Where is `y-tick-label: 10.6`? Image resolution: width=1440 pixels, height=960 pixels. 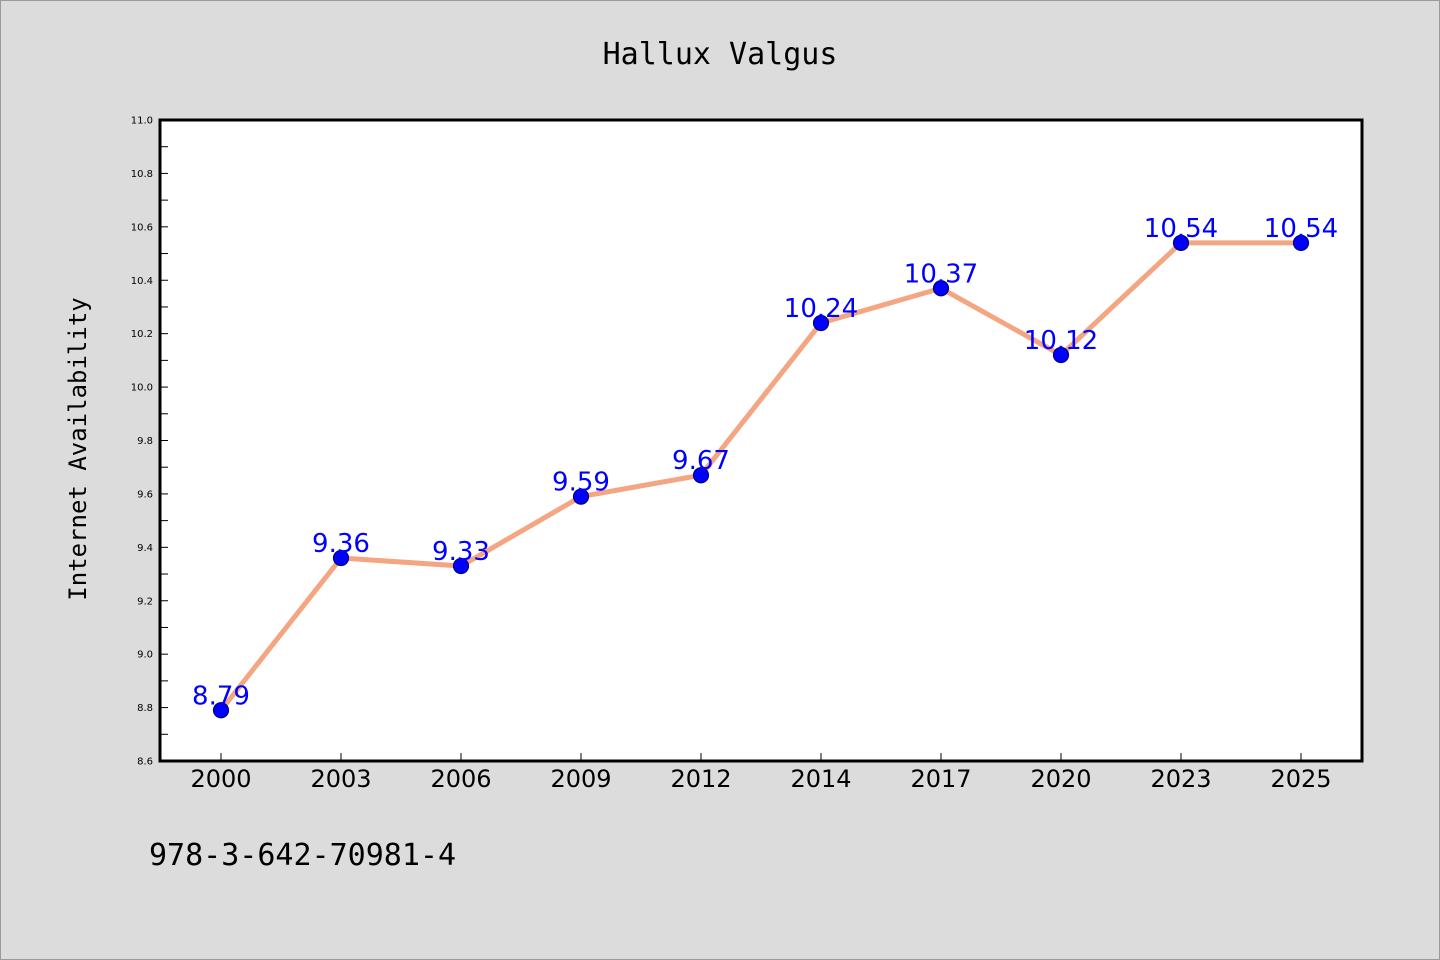
y-tick-label: 10.6 is located at coordinates (142, 227).